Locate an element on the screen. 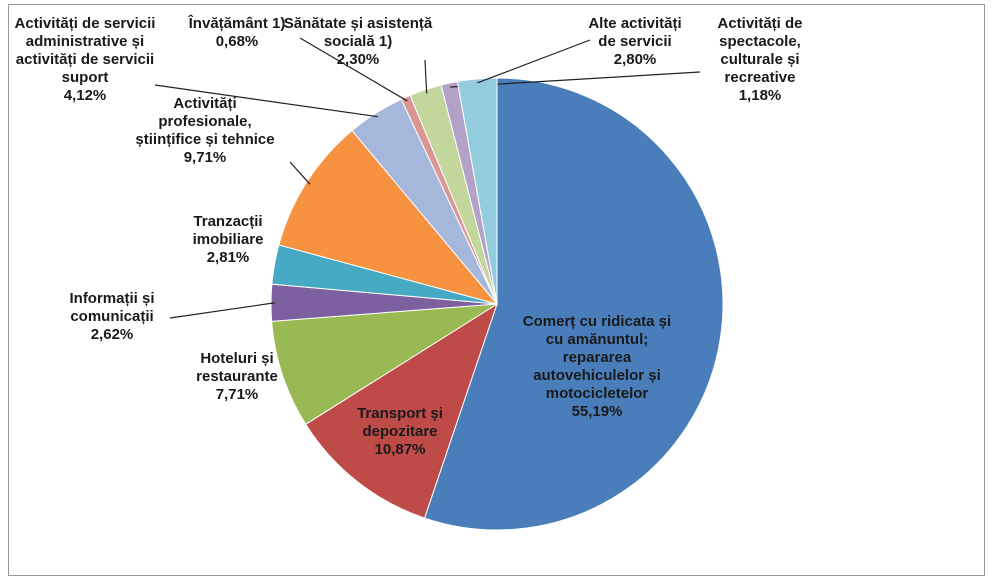 Image resolution: width=997 pixels, height=586 pixels. slice-value: 2,81% is located at coordinates (228, 257).